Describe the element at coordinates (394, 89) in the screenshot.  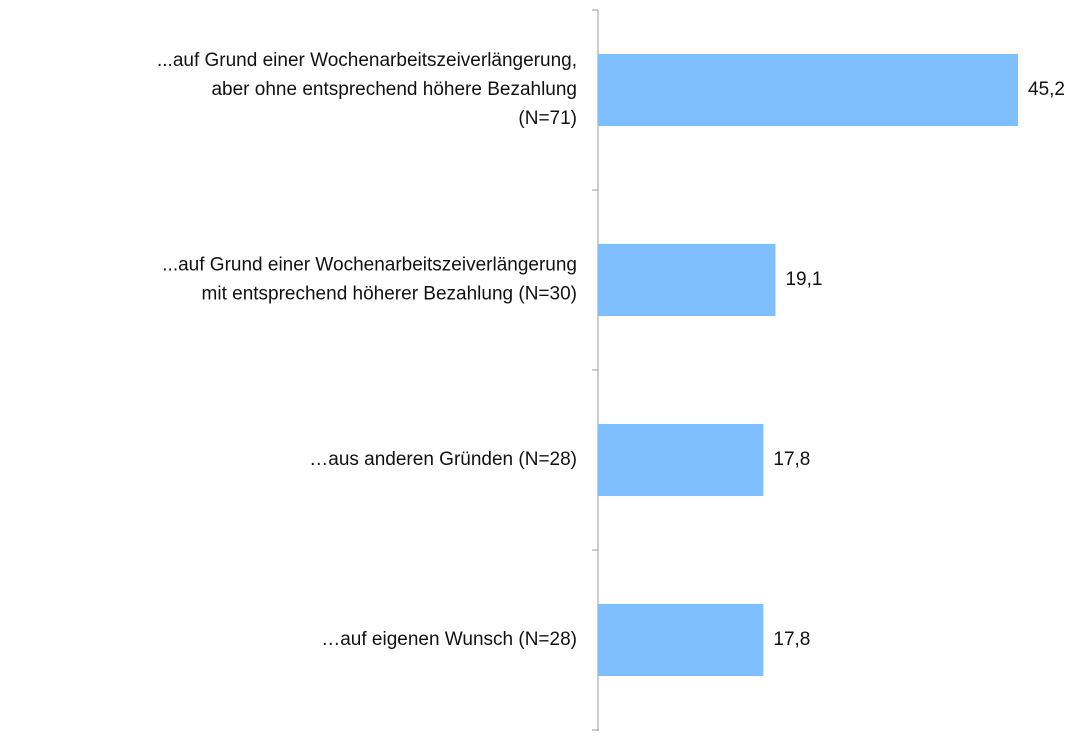
I see `category-label: aber ohne entsprechend höhere Bezahlung` at that location.